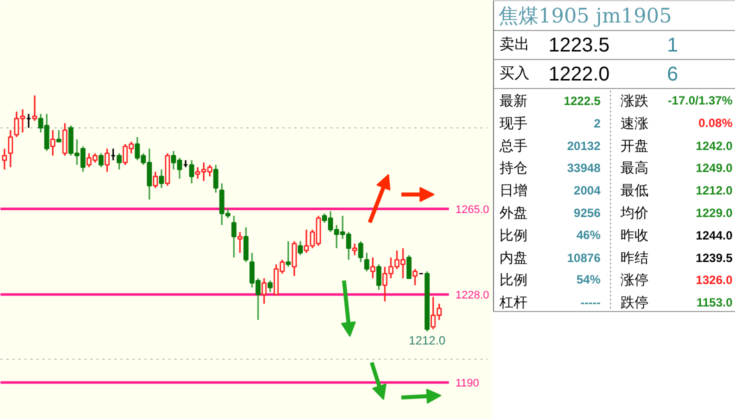 The width and height of the screenshot is (735, 419). What do you see at coordinates (587, 191) in the screenshot?
I see `text: 2004` at bounding box center [587, 191].